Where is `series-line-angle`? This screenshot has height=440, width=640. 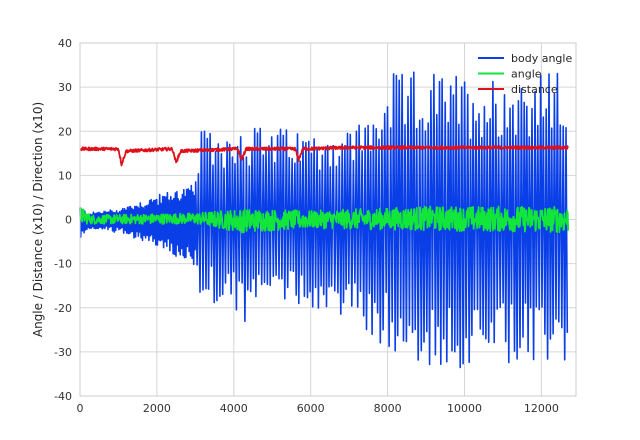 series-line-angle is located at coordinates (324, 219).